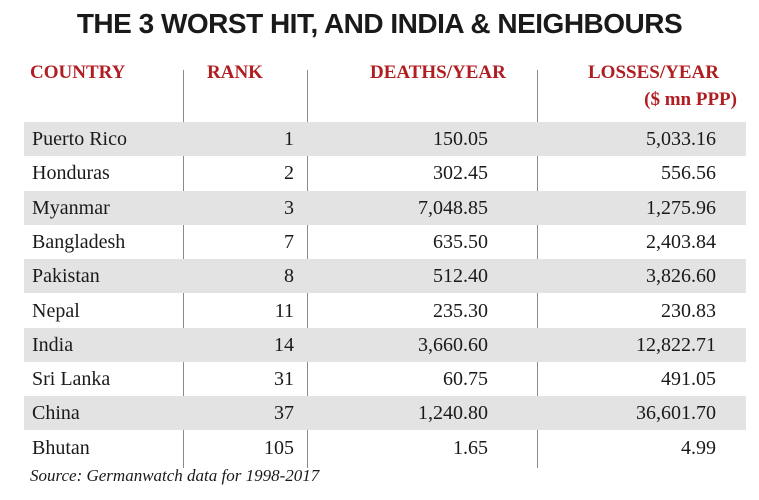 This screenshot has width=759, height=500. Describe the element at coordinates (385, 173) in the screenshot. I see `table-row: Honduras 2 302.45 556.56` at that location.